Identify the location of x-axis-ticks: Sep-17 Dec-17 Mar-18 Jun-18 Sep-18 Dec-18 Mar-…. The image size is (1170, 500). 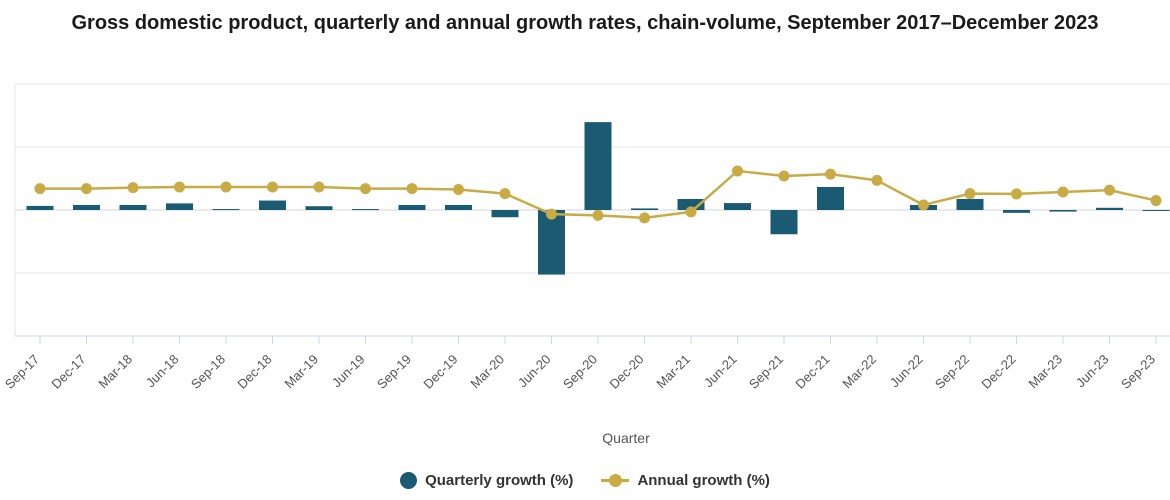
(580, 364).